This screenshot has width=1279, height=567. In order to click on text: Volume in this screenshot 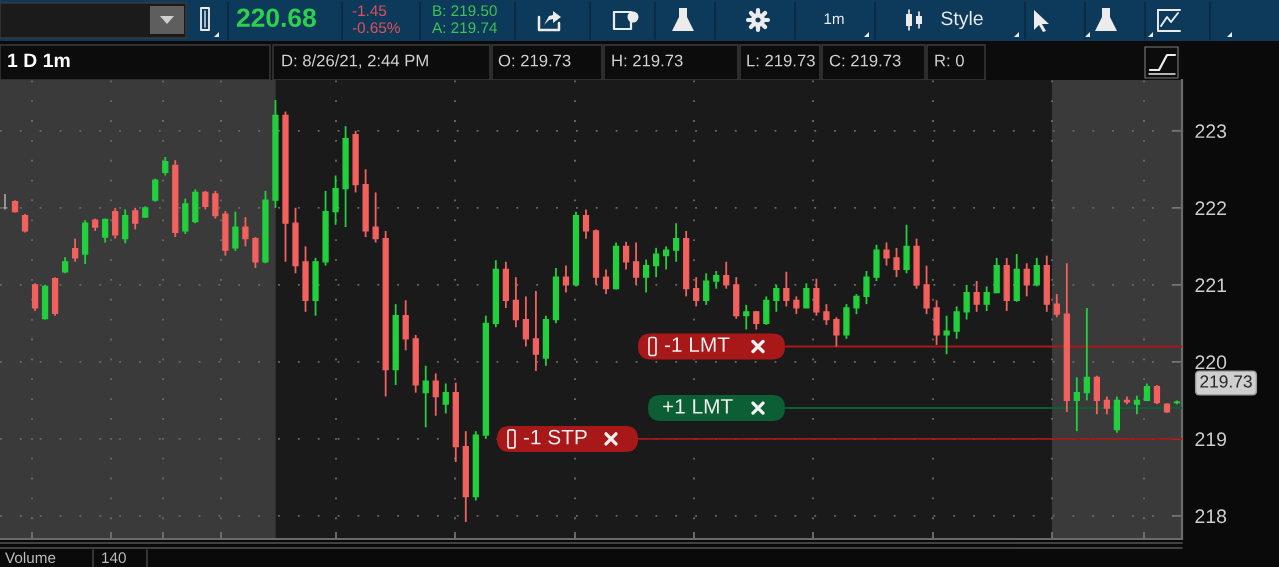, I will do `click(30, 557)`.